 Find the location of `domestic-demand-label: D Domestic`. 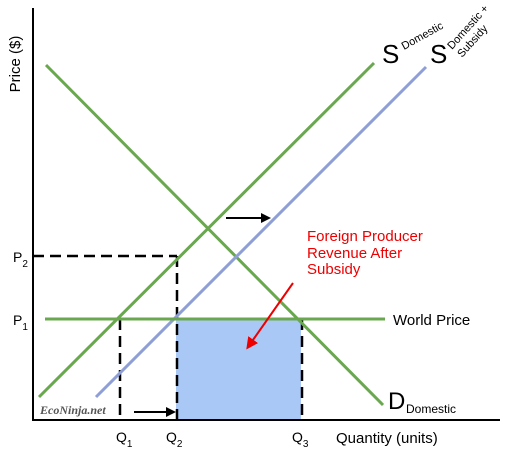

domestic-demand-label: D Domestic is located at coordinates (422, 402).